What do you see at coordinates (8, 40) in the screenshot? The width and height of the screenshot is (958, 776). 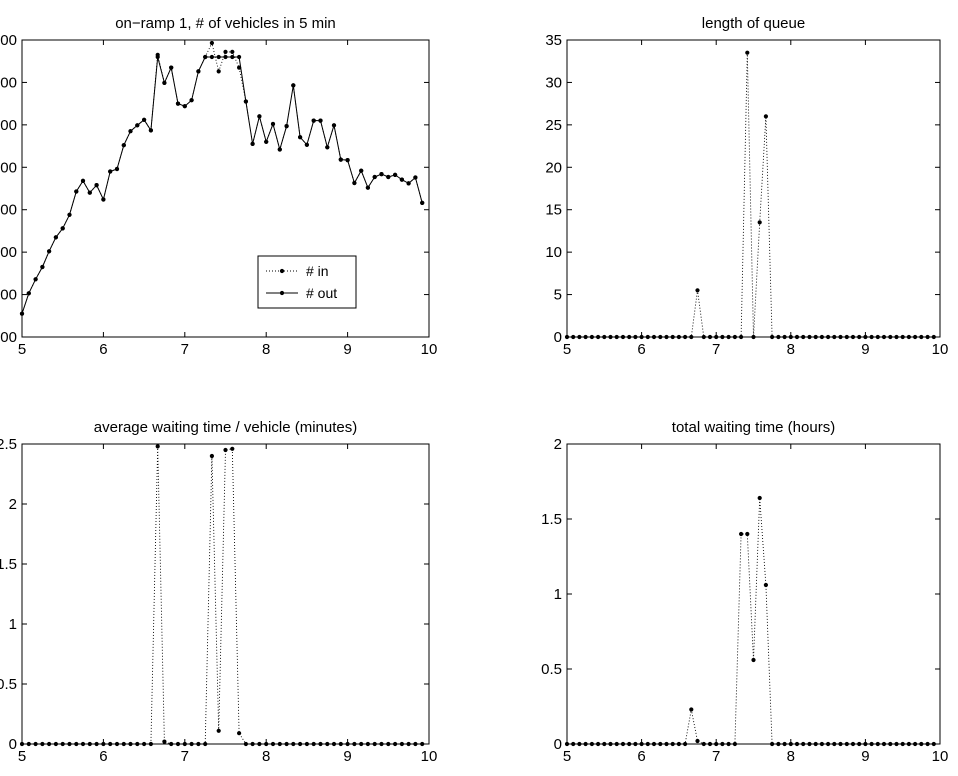 I see `y-tick-label: 800` at bounding box center [8, 40].